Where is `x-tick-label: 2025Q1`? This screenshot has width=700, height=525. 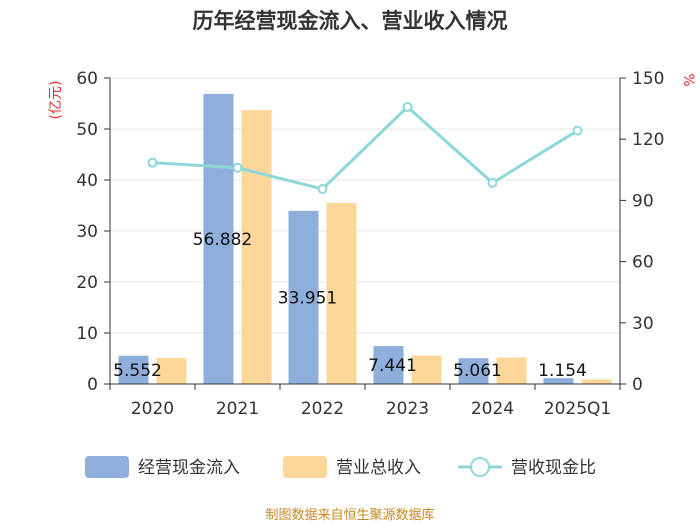 x-tick-label: 2025Q1 is located at coordinates (577, 409).